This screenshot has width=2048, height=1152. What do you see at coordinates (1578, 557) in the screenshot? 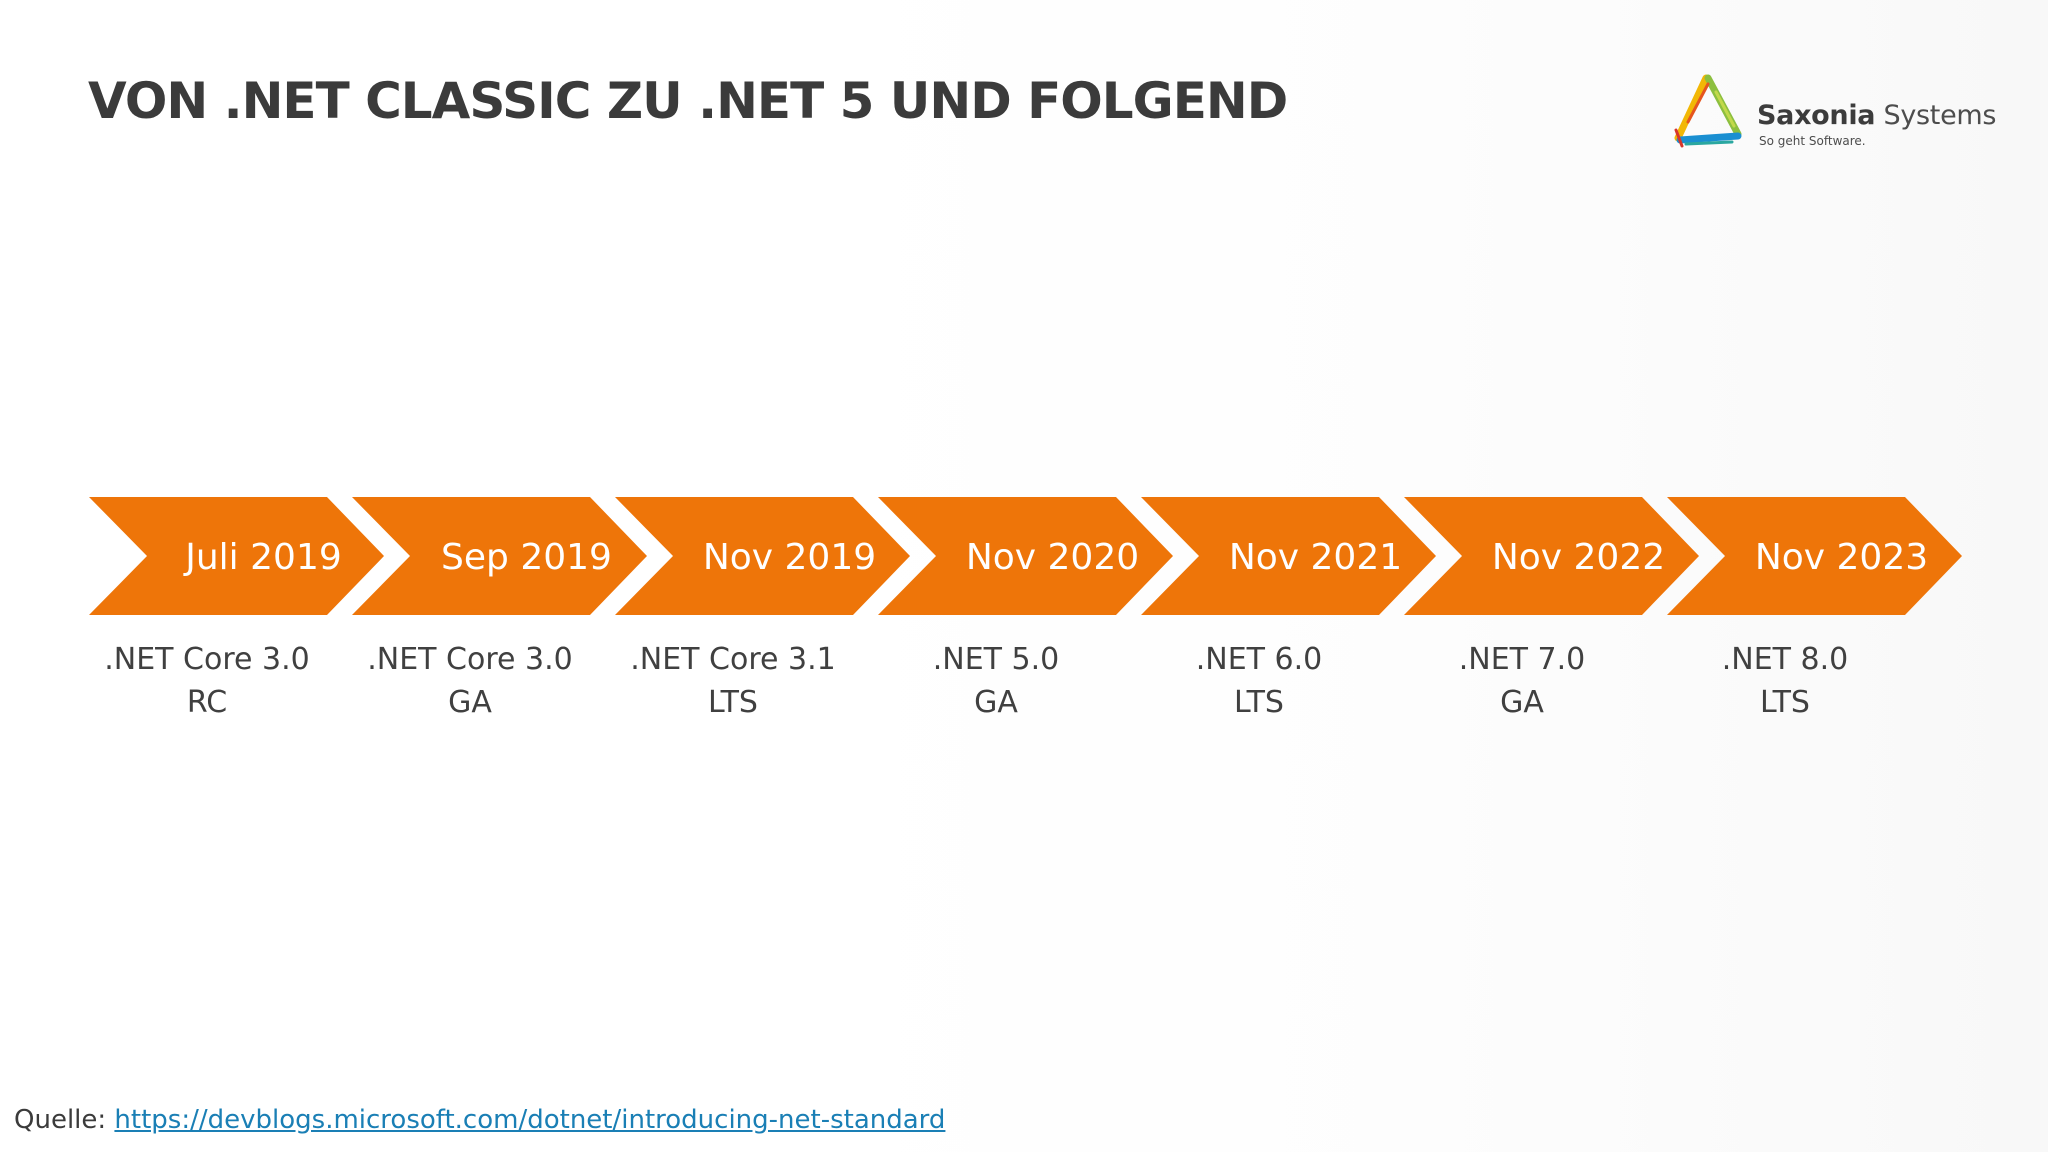
I see `chevron-date-label: Nov 2022` at bounding box center [1578, 557].